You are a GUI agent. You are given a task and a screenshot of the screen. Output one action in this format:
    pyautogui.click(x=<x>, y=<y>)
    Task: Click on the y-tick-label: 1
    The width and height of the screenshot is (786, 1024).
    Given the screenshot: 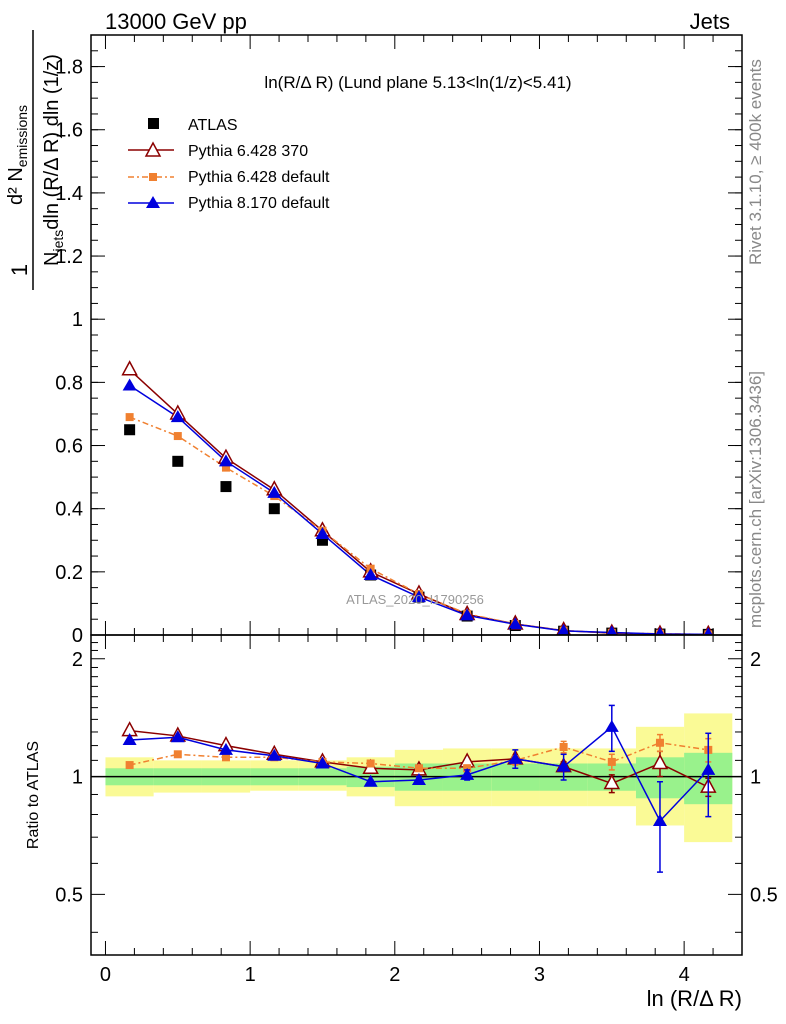 What is the action you would take?
    pyautogui.click(x=77, y=320)
    